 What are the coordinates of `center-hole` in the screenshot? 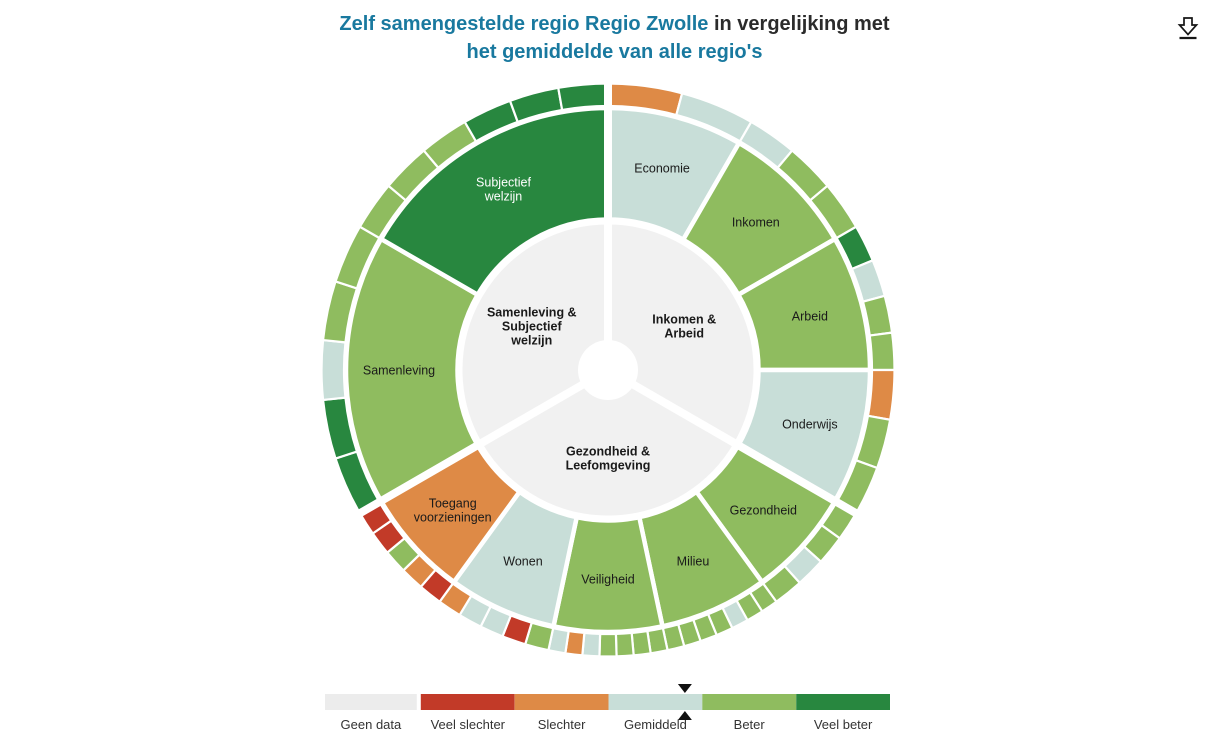 It's located at (608, 370).